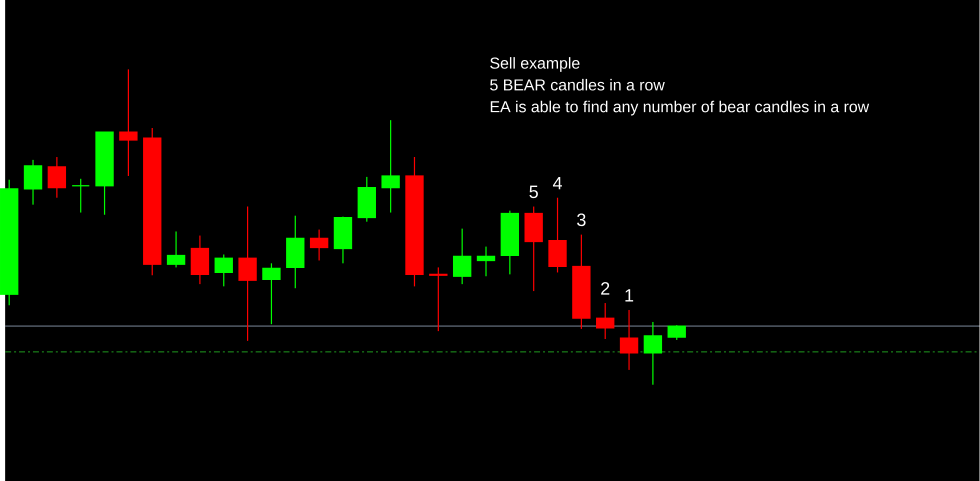 The height and width of the screenshot is (481, 980). Describe the element at coordinates (629, 295) in the screenshot. I see `text: 1` at that location.